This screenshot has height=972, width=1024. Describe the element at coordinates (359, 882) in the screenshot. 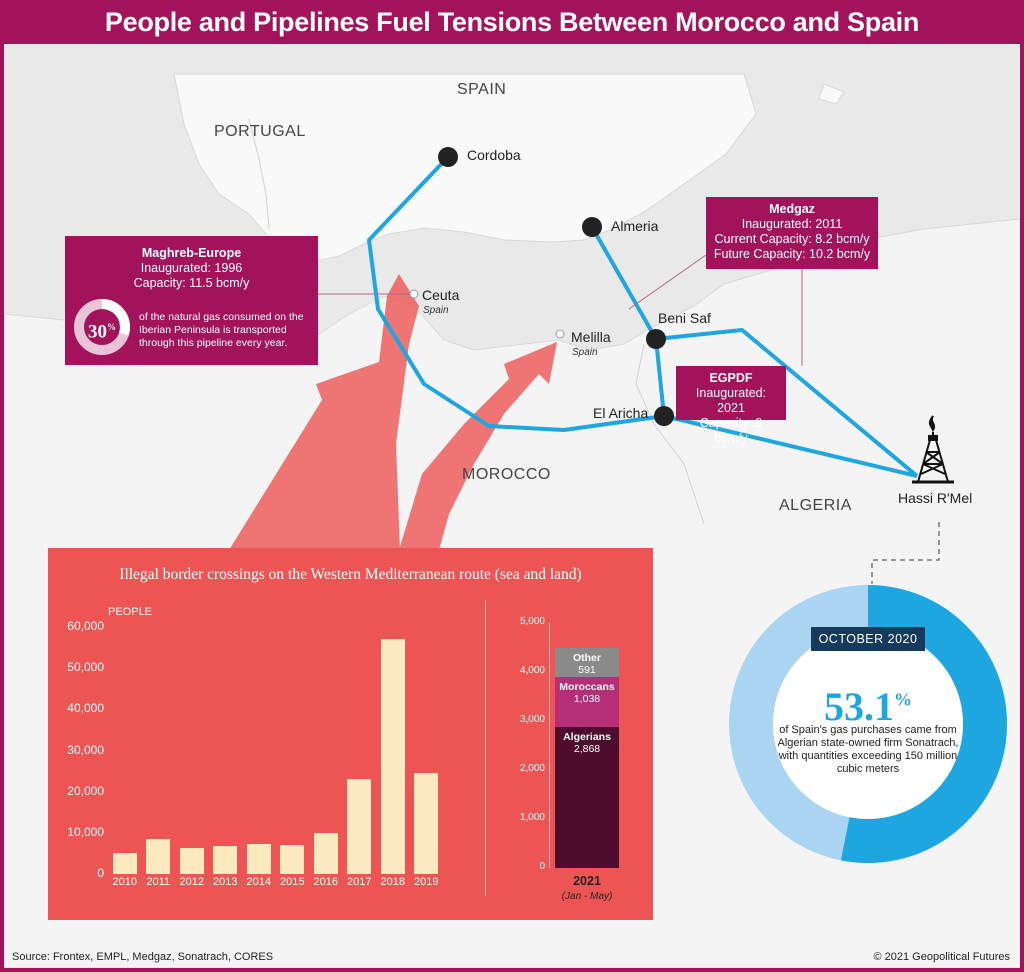

I see `x-tick-label: 2017` at that location.